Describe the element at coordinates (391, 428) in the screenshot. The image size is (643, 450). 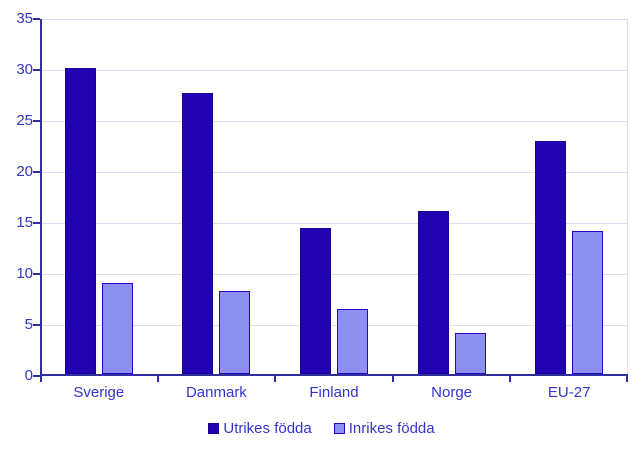
I see `legend-label-inrikes-f-dda: Inrikes födda` at that location.